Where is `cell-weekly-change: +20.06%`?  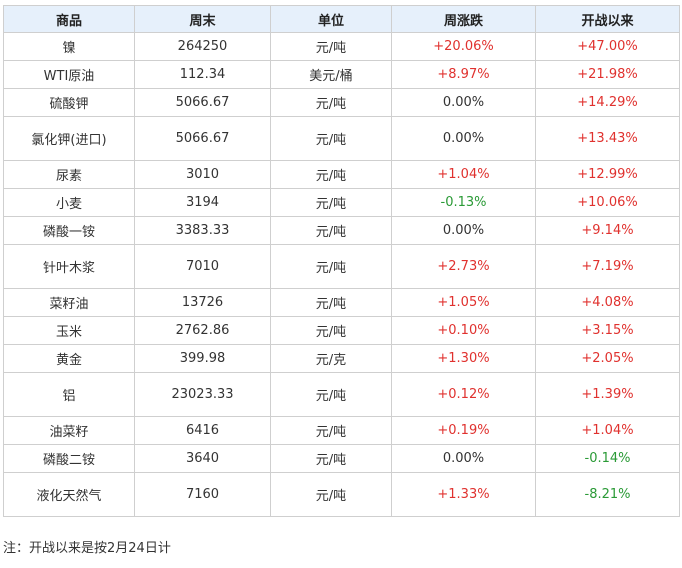 cell-weekly-change: +20.06% is located at coordinates (463, 46).